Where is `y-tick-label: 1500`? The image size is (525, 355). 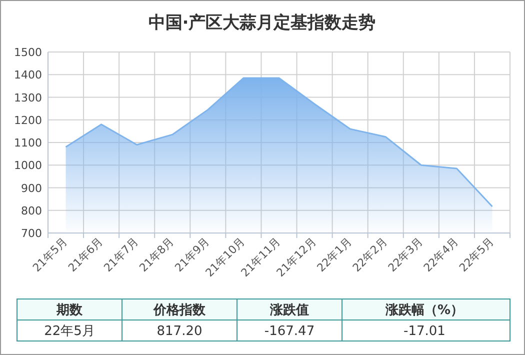 y-tick-label: 1500 is located at coordinates (28, 52).